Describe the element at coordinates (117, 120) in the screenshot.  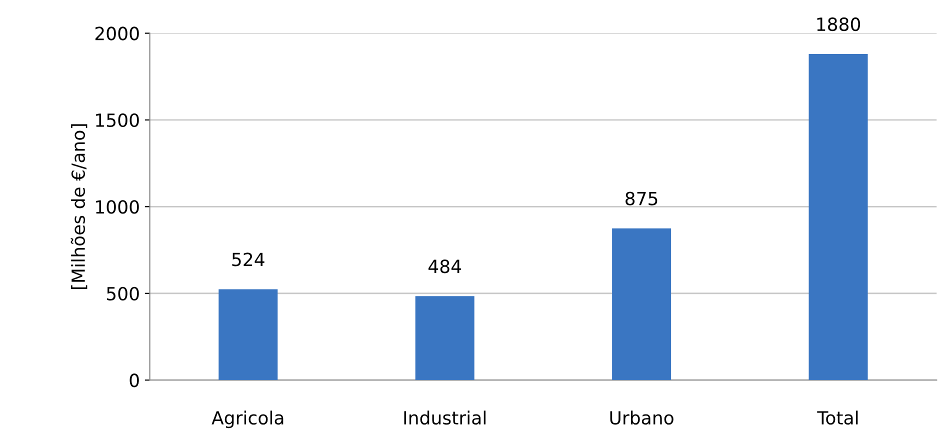
I see `y-tick-label: 1500` at that location.